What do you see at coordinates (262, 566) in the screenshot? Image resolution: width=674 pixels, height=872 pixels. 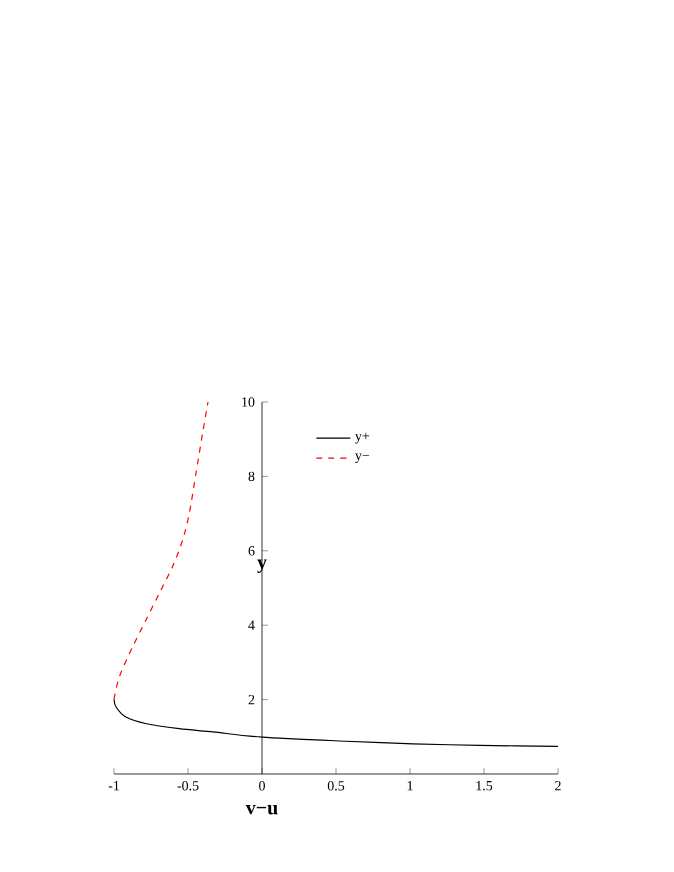 I see `y-axis-title: y` at bounding box center [262, 566].